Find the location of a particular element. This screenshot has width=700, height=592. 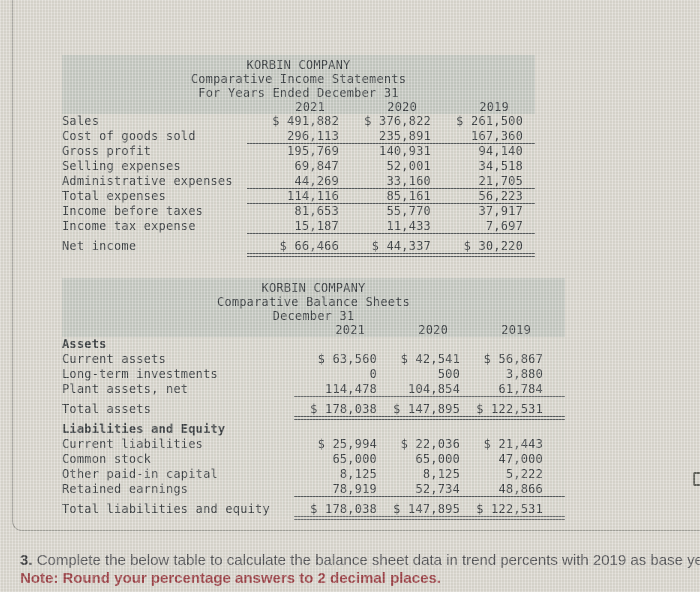

table-row: Common stock 65,000 65,000 47,000 is located at coordinates (313, 459).